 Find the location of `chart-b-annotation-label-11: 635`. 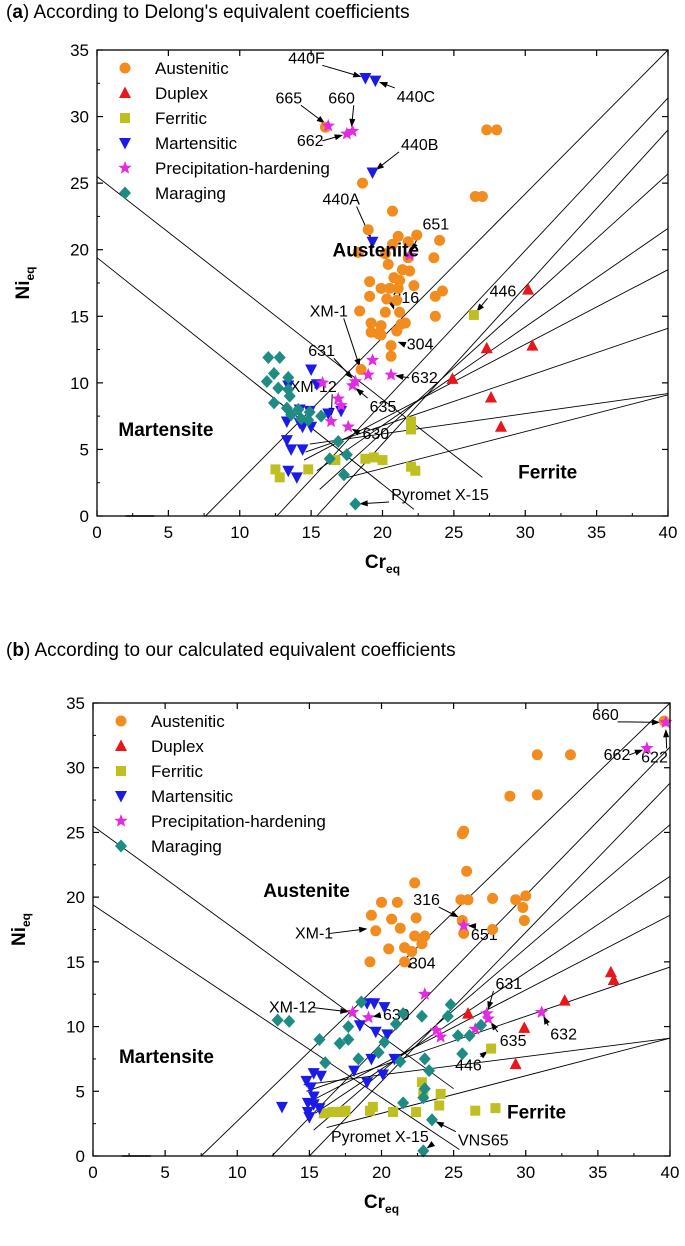

chart-b-annotation-label-11: 635 is located at coordinates (513, 1041).